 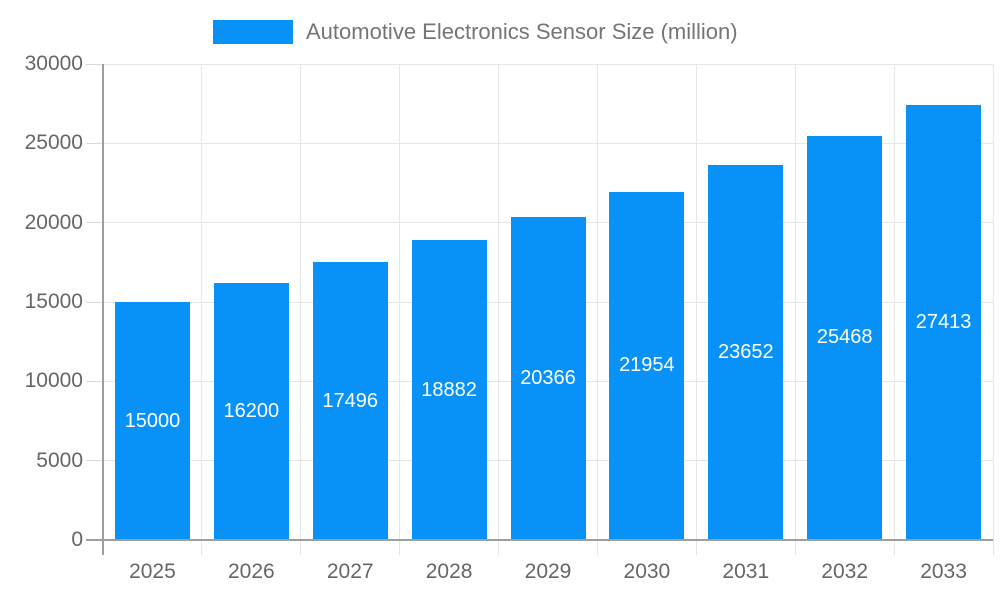 What do you see at coordinates (350, 571) in the screenshot?
I see `x-axis-tick-label: 2027` at bounding box center [350, 571].